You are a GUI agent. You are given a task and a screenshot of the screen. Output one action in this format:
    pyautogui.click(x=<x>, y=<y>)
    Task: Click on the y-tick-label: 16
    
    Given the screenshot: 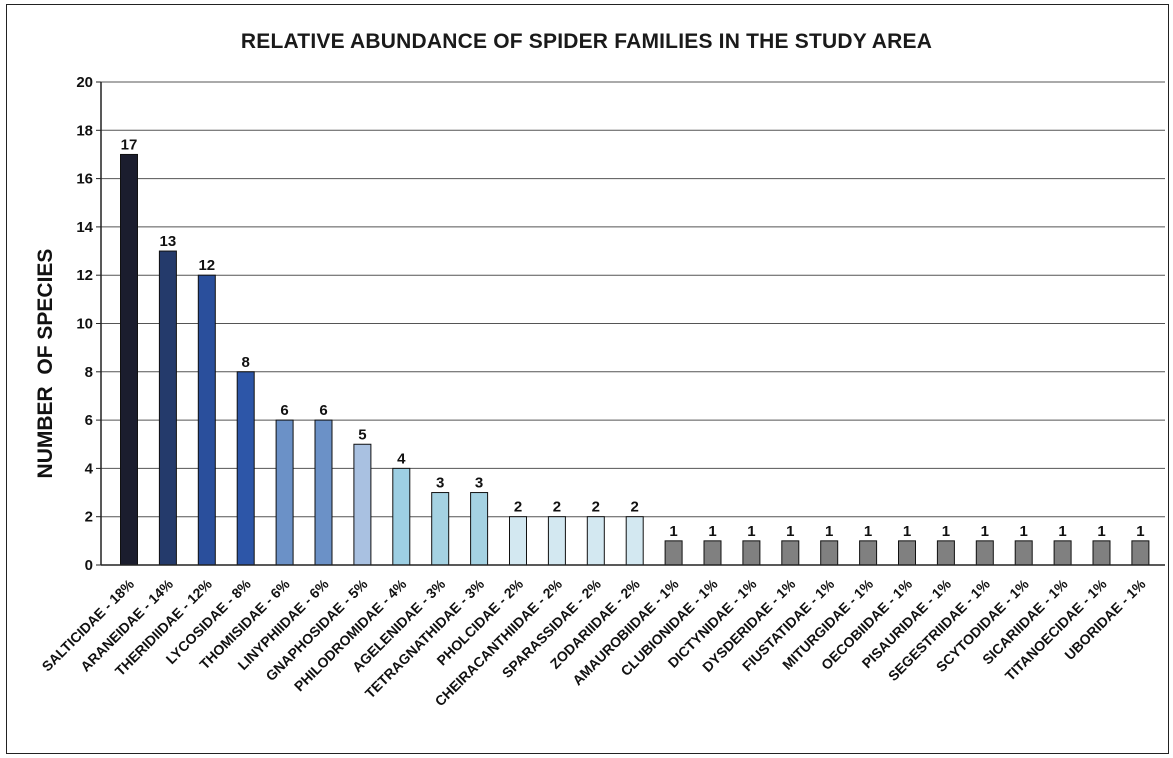 What is the action you would take?
    pyautogui.click(x=84, y=179)
    